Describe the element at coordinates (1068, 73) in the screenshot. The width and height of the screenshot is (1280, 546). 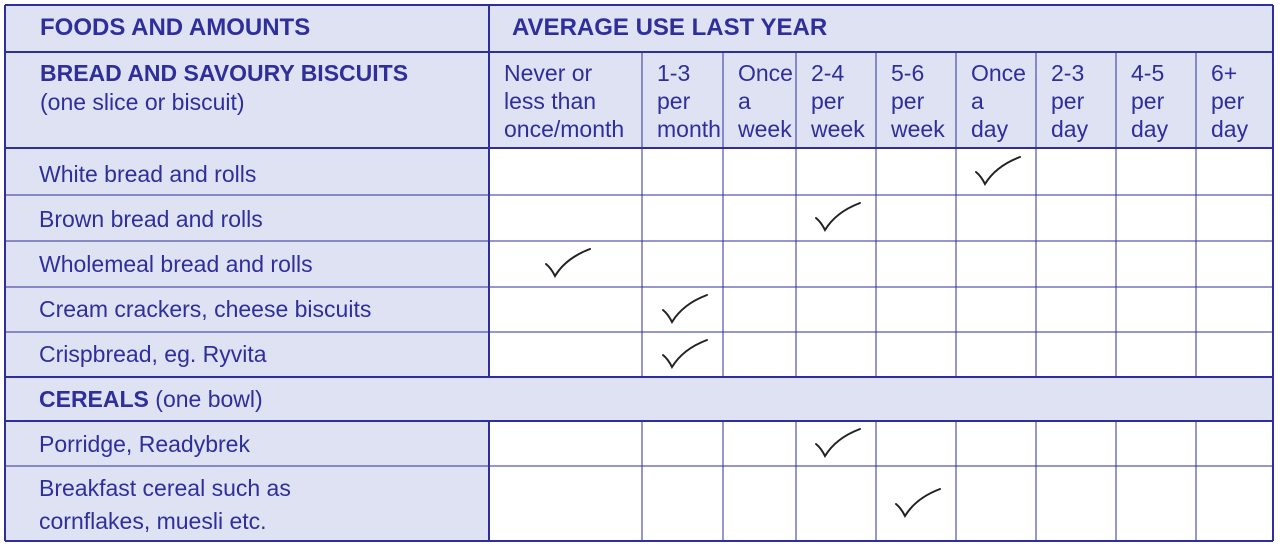
I see `frequency-header-line: 2-3` at that location.